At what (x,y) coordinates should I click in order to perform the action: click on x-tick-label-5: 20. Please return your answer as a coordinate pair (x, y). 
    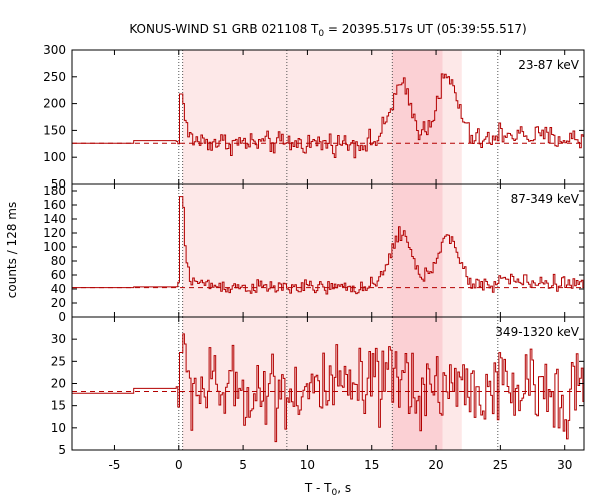
    Looking at the image, I should click on (435, 465).